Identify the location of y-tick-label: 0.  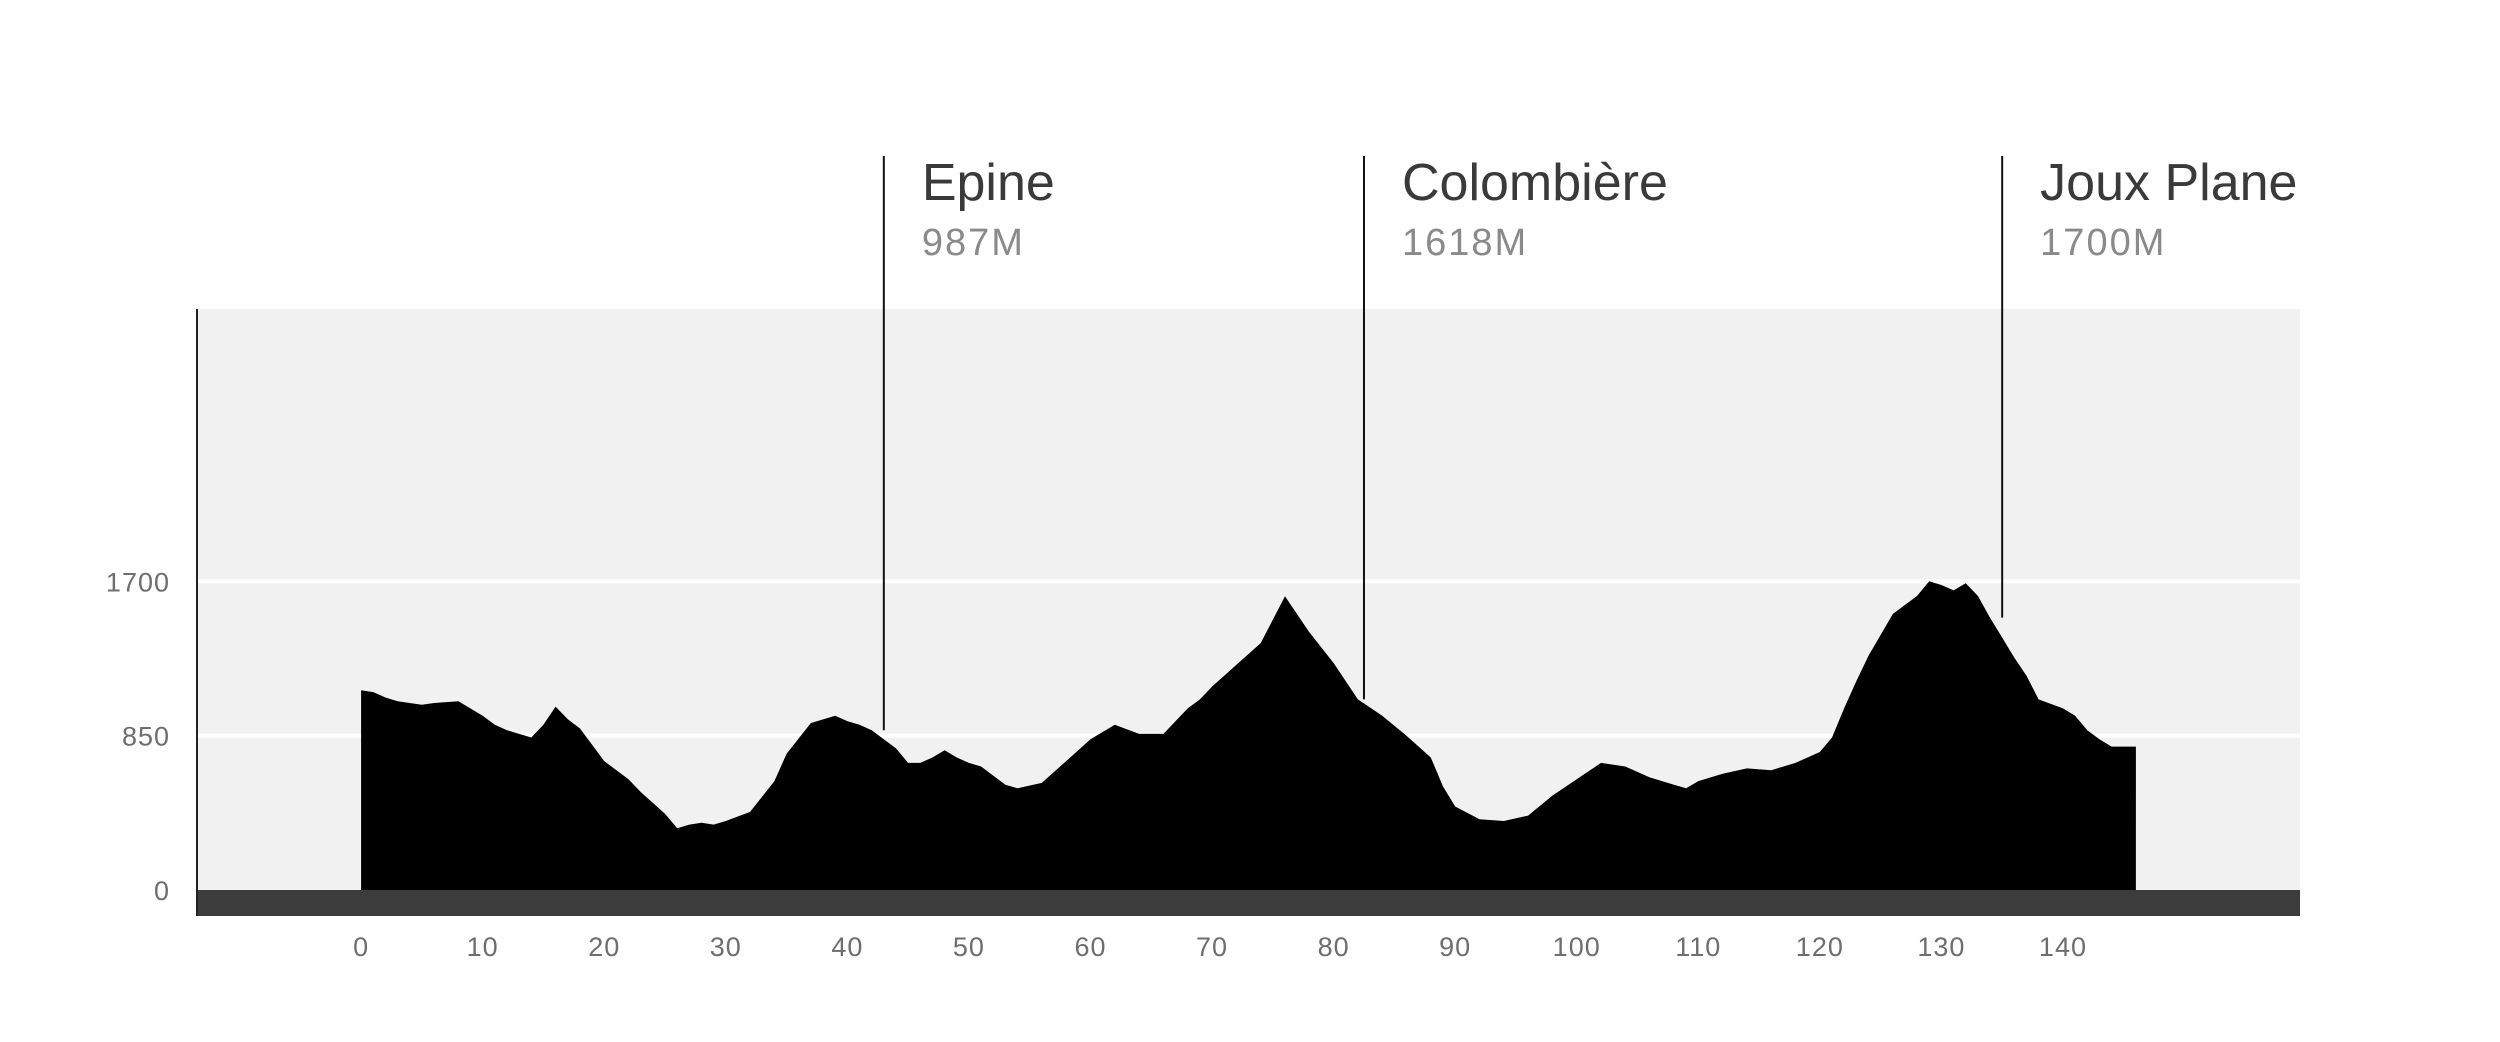
(162, 891).